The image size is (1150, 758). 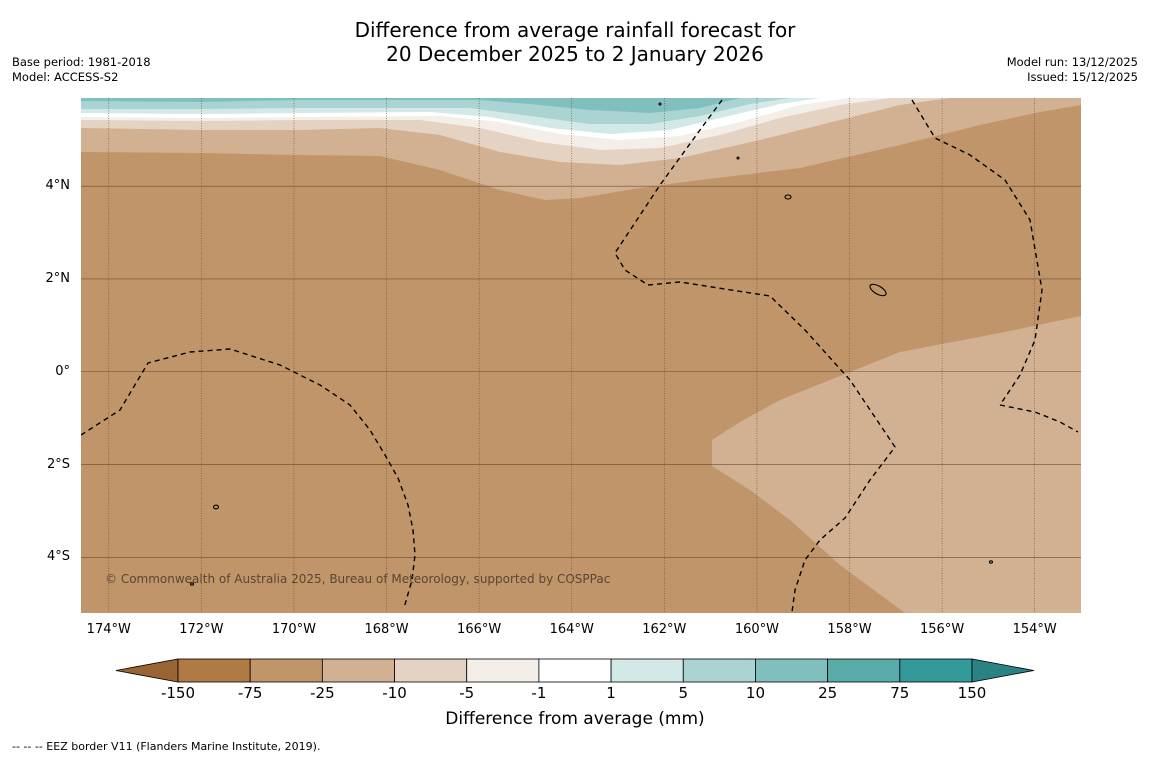 I want to click on colorbar-title: Difference from average (mm), so click(x=575, y=719).